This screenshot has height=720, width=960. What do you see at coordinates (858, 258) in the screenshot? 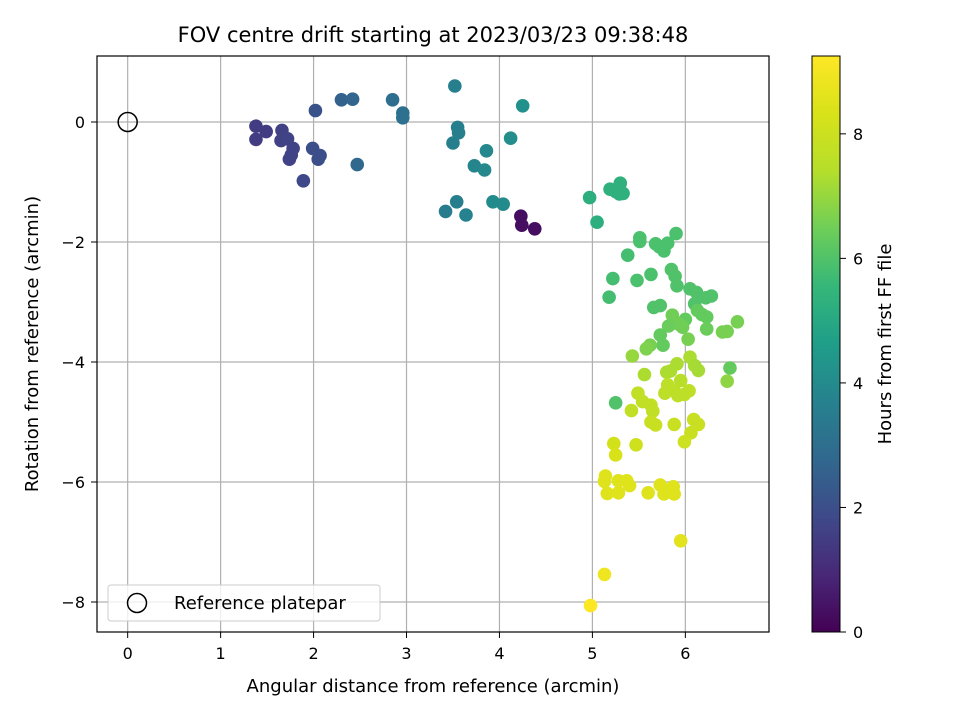
I see `colorbar-tick-label: 6` at bounding box center [858, 258].